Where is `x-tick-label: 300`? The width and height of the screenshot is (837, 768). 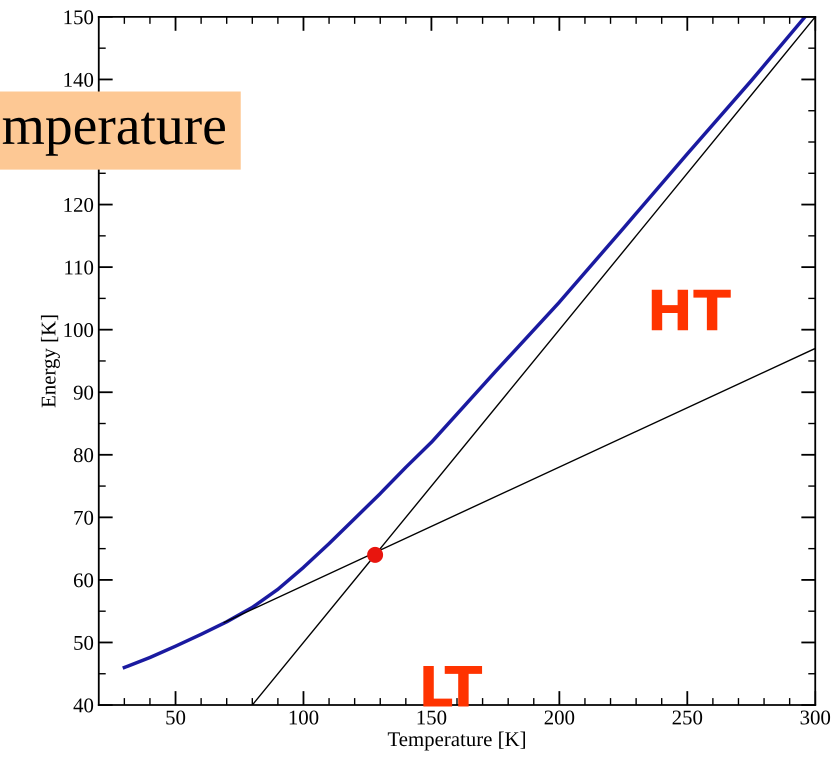 x-tick-label: 300 is located at coordinates (815, 717).